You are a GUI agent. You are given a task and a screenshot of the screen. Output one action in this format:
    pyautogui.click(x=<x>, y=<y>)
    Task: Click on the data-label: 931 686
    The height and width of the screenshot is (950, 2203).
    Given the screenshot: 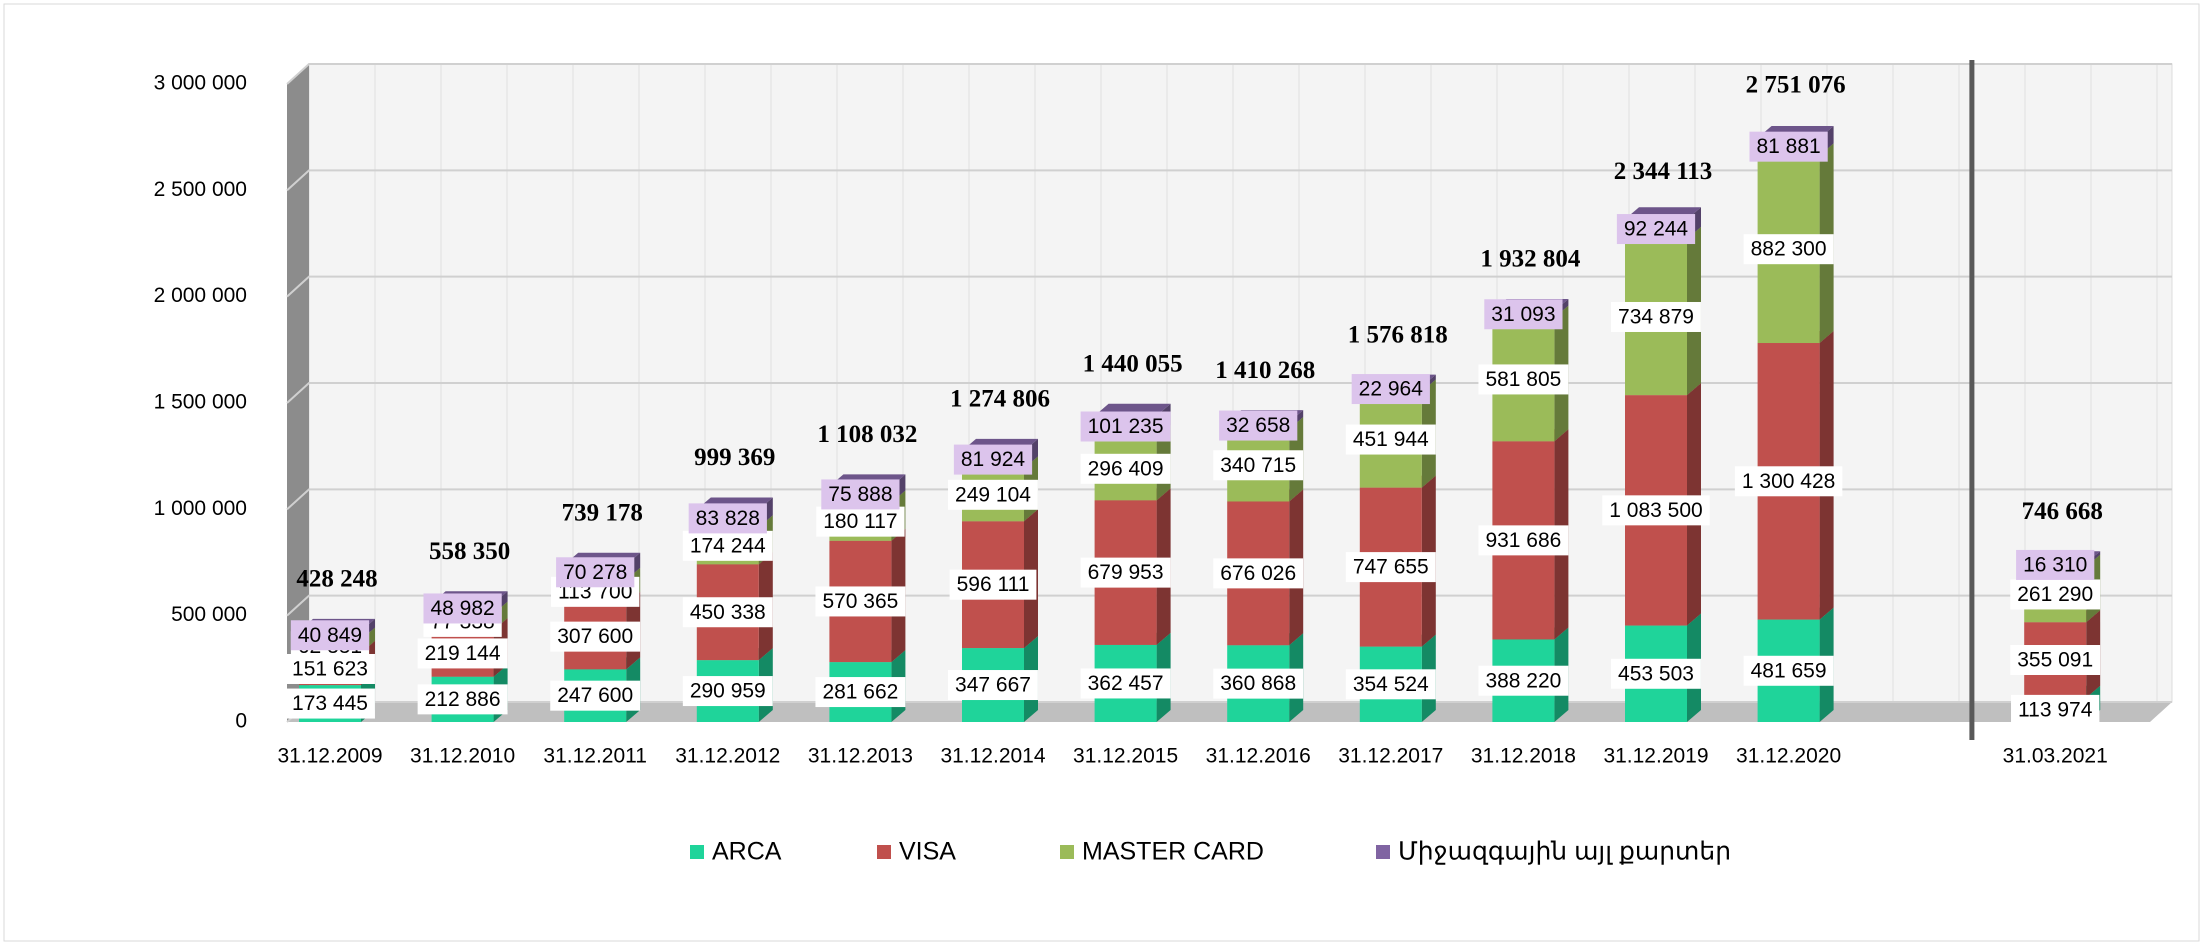 What is the action you would take?
    pyautogui.click(x=1523, y=540)
    